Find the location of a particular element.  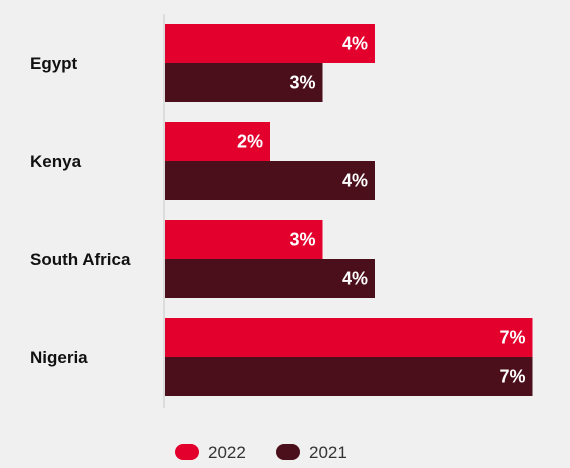

legend-swatch-2021 is located at coordinates (288, 452).